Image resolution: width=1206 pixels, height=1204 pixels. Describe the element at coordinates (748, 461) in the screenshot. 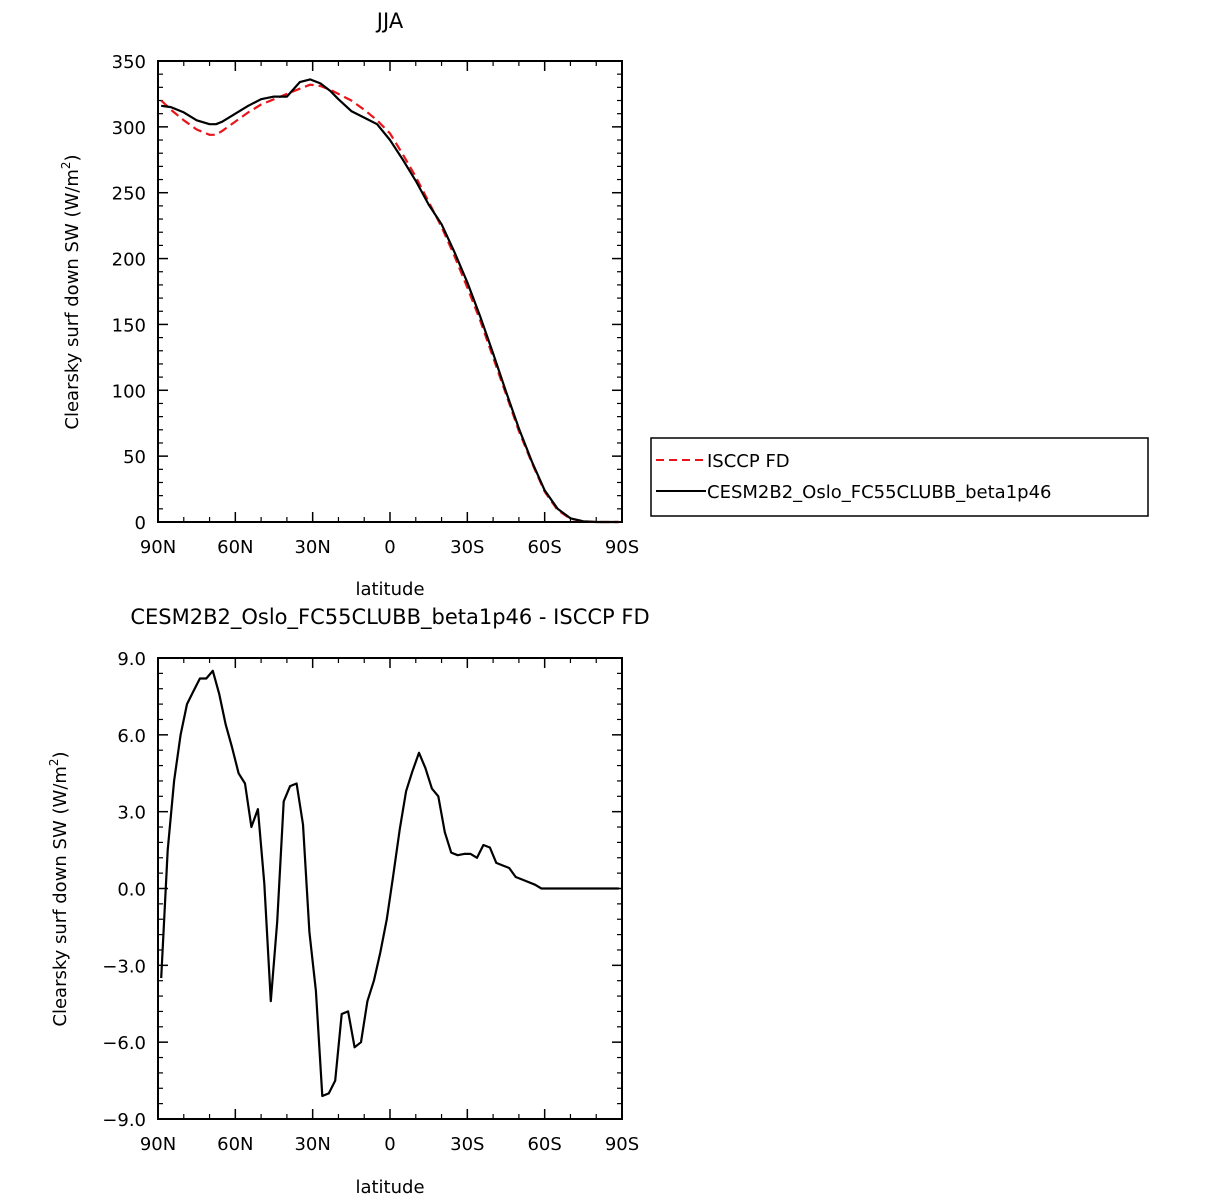

I see `legend-label-isccp: ISCCP FD` at that location.